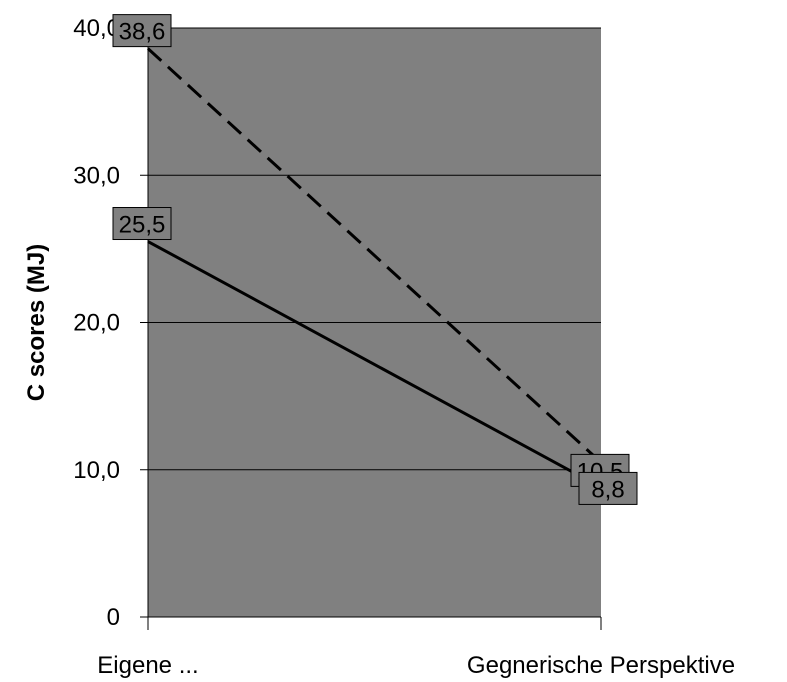 The image size is (787, 682). I want to click on y-axis-title: C scores (MJ), so click(36, 322).